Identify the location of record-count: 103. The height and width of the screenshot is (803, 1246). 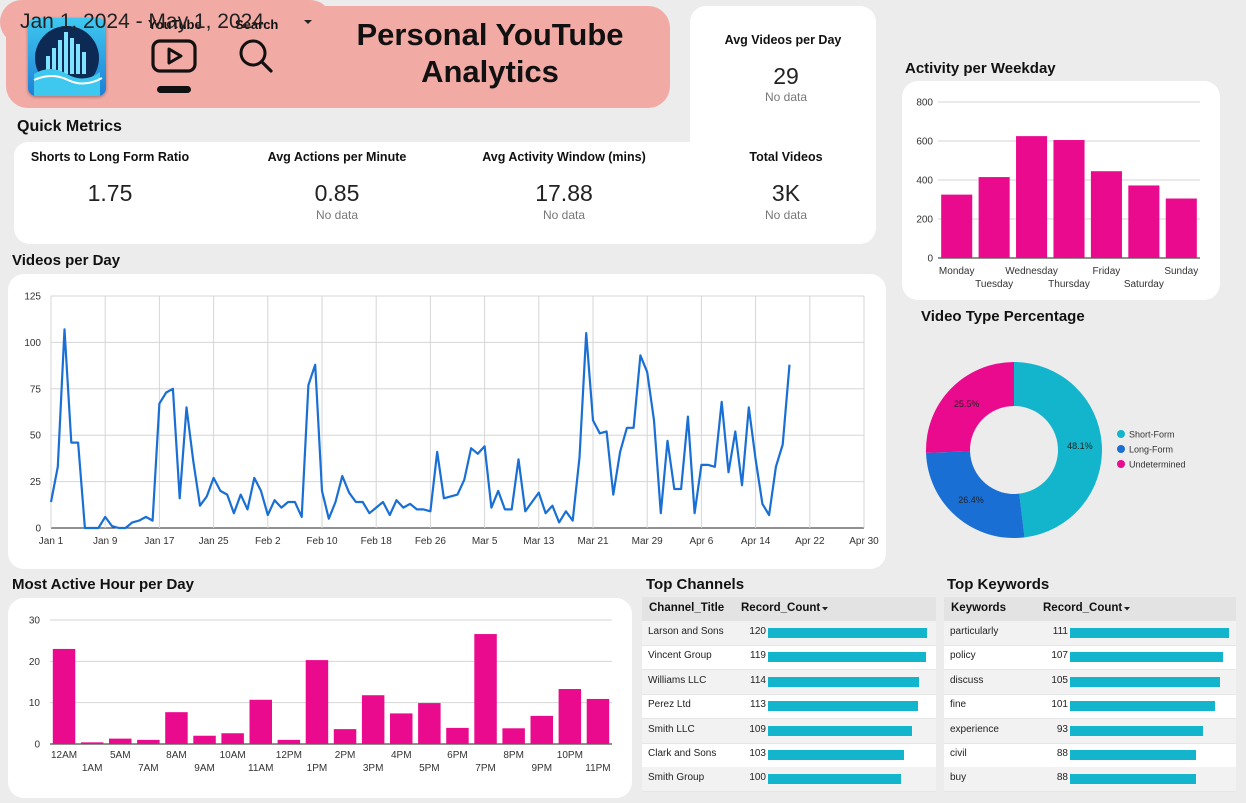
(757, 753).